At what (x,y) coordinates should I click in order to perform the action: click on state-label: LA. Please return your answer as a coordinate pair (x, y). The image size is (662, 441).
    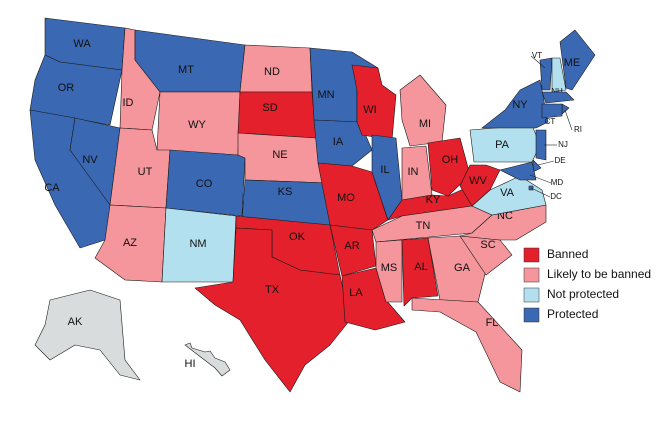
    Looking at the image, I should click on (356, 293).